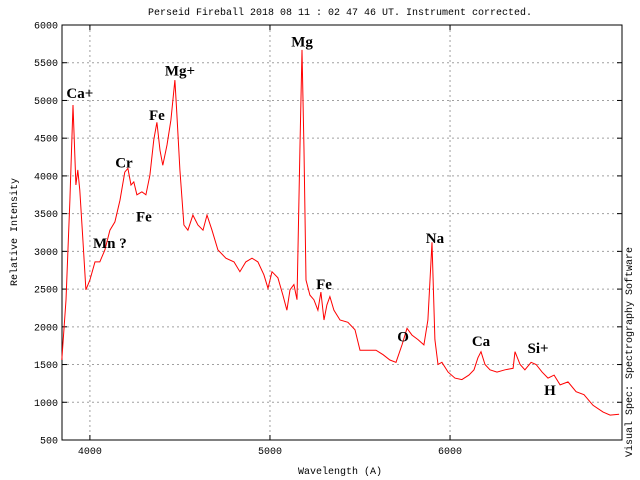 This screenshot has height=480, width=640. Describe the element at coordinates (340, 472) in the screenshot. I see `x-axis-label: Wavelength (A)` at that location.